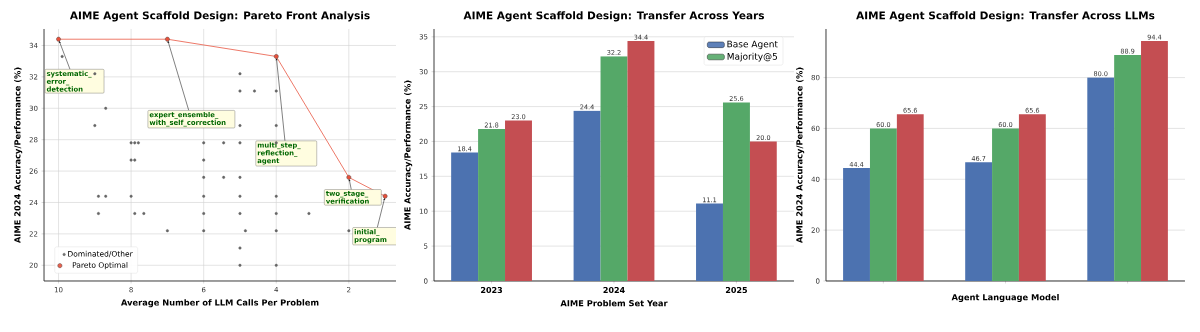  Describe the element at coordinates (219, 303) in the screenshot. I see `x-axis-title: Average Number of LLM Calls Per Problem` at that location.